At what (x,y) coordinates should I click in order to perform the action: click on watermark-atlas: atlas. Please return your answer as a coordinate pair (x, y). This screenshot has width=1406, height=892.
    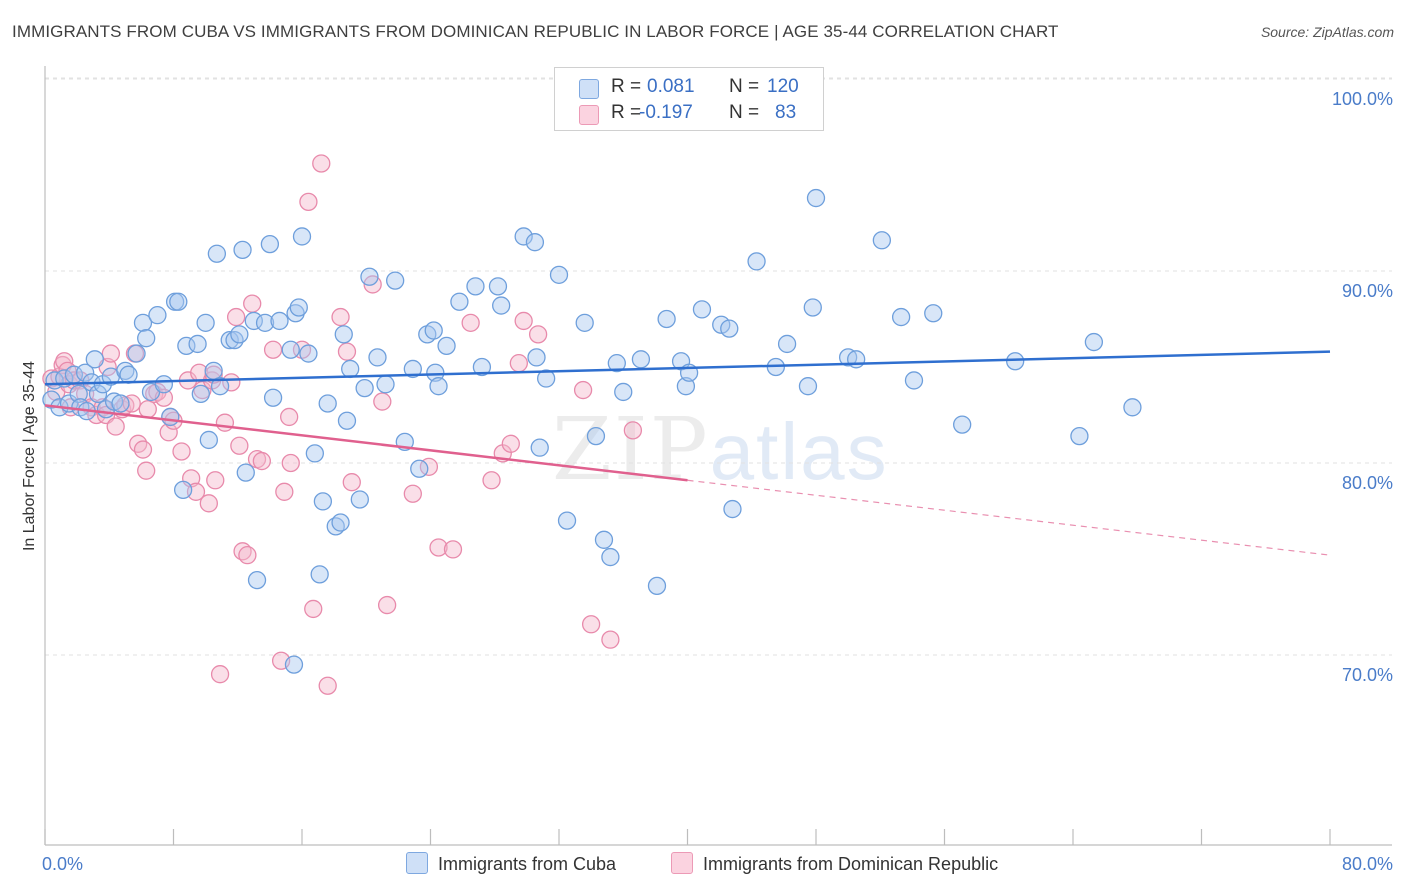
    Looking at the image, I should click on (799, 451).